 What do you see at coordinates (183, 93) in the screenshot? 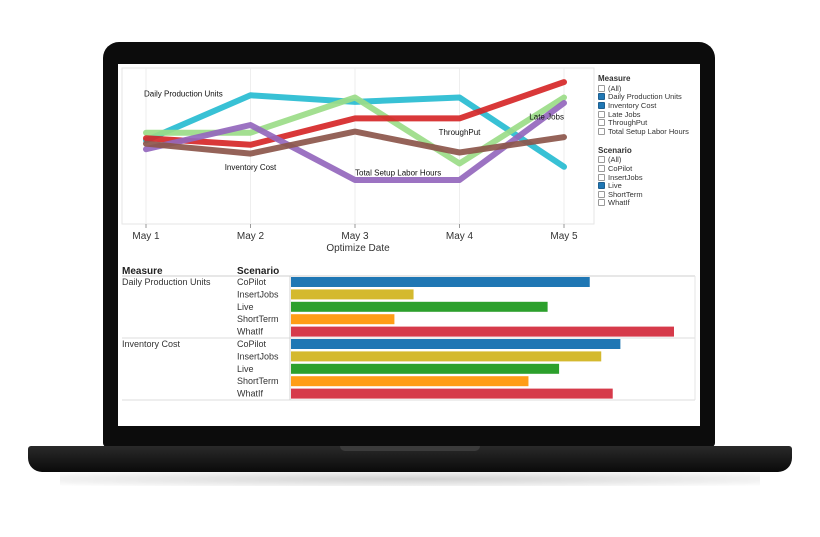
I see `annotation-daily-production-units: Daily Production Units` at bounding box center [183, 93].